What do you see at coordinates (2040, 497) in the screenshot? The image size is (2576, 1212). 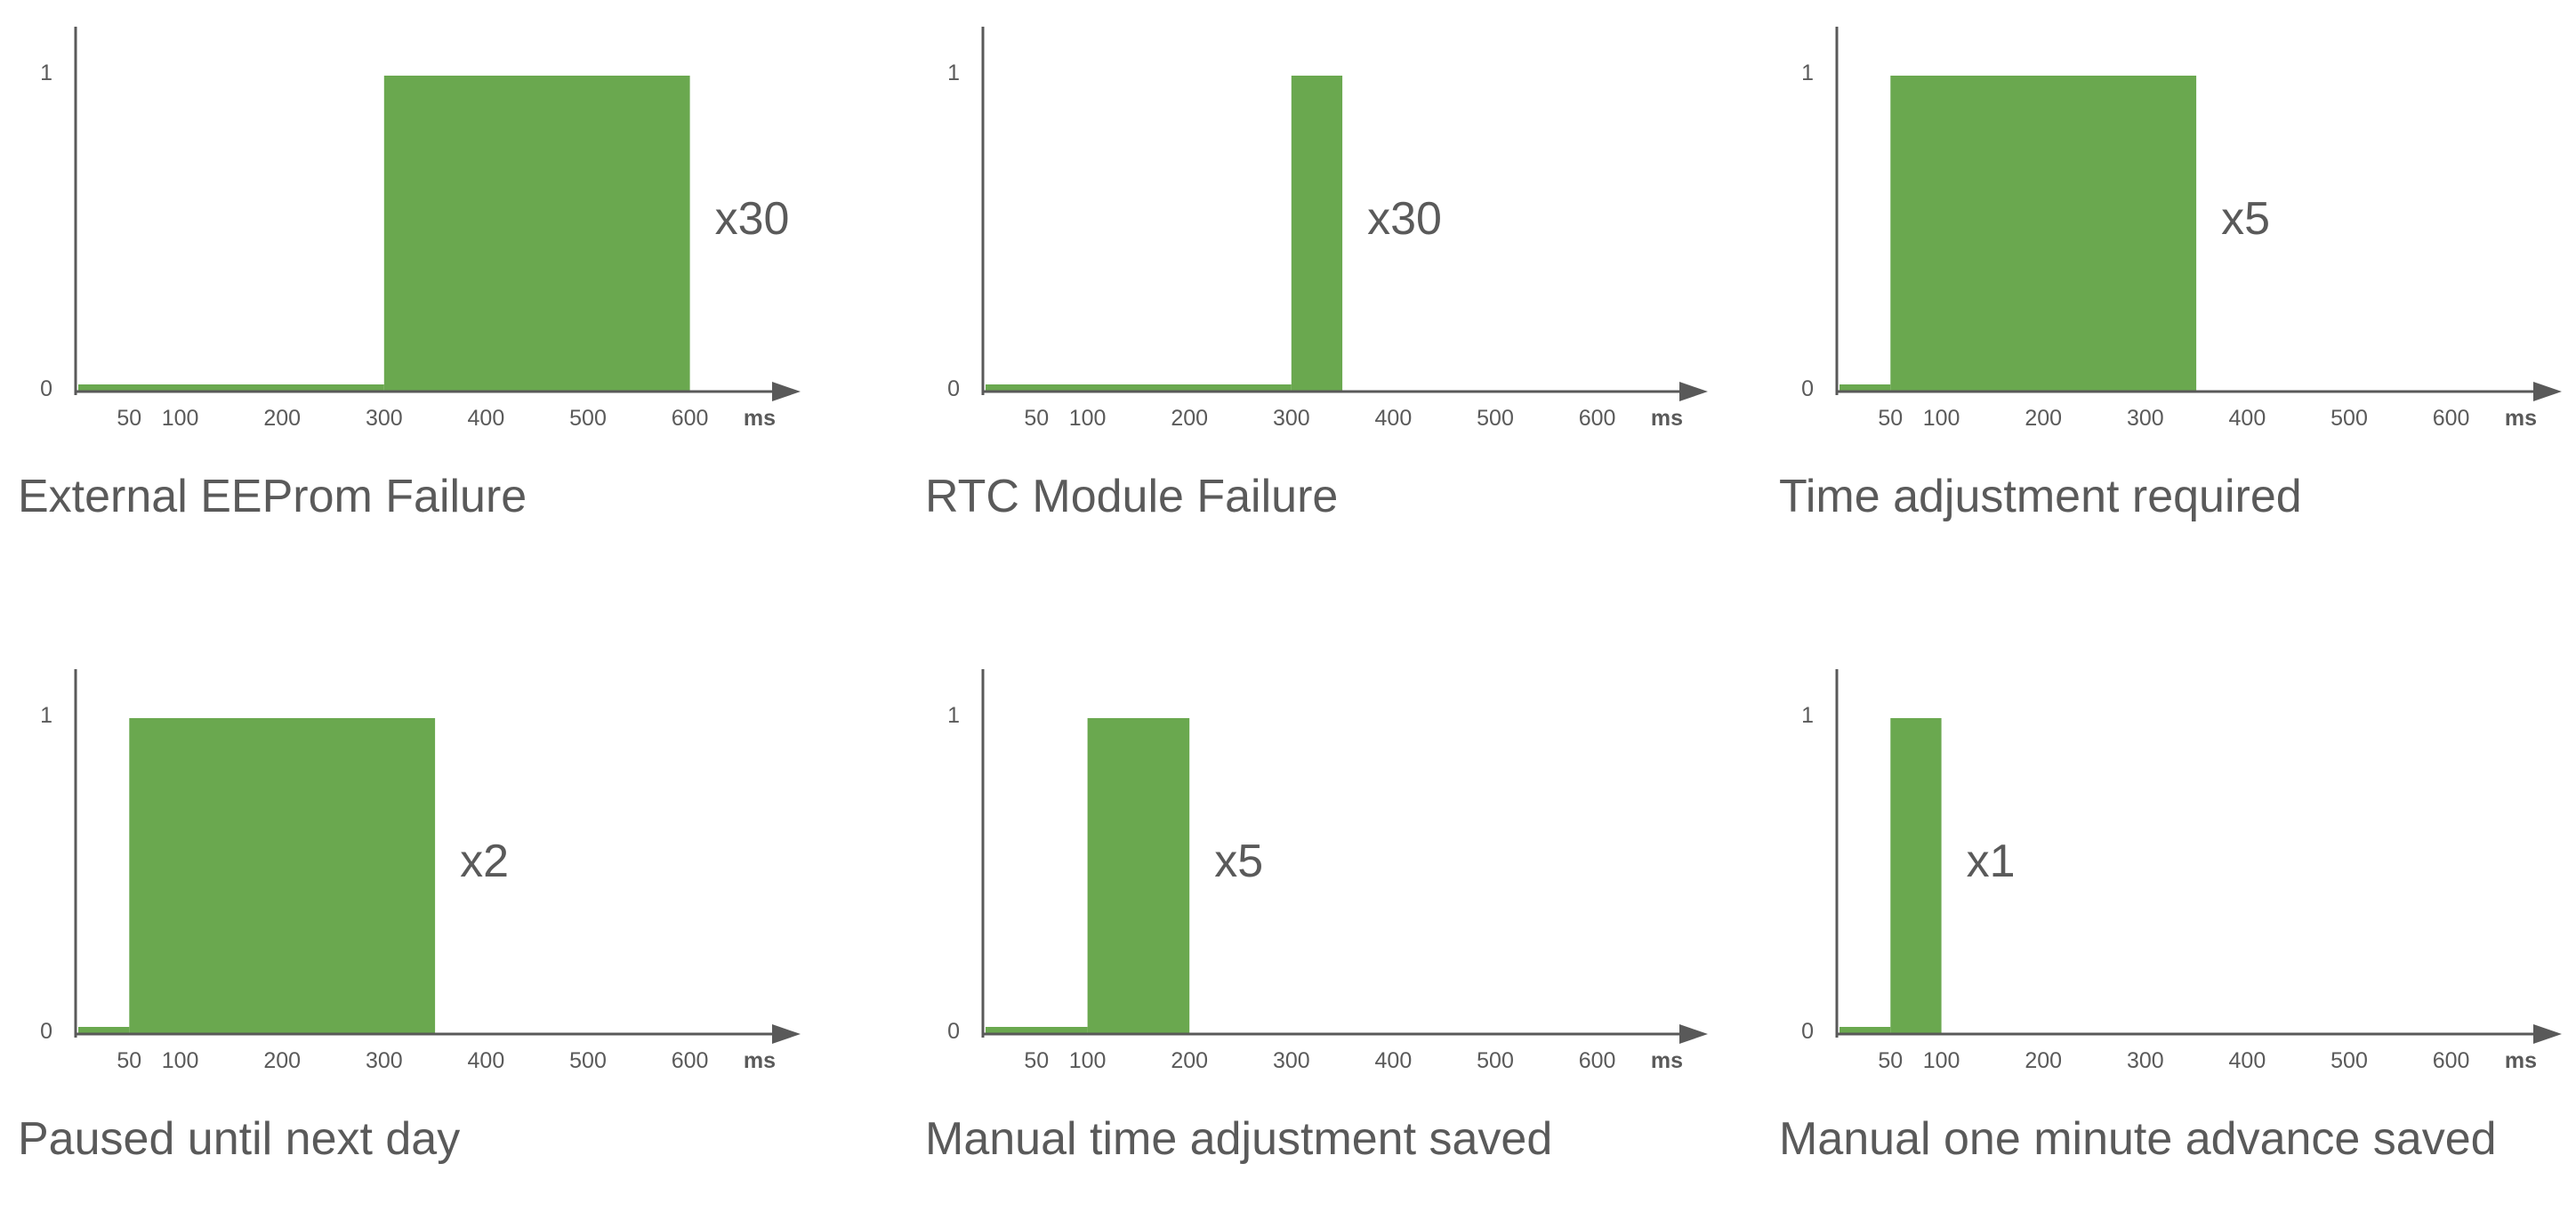 I see `chart-title: Time adjustment required` at bounding box center [2040, 497].